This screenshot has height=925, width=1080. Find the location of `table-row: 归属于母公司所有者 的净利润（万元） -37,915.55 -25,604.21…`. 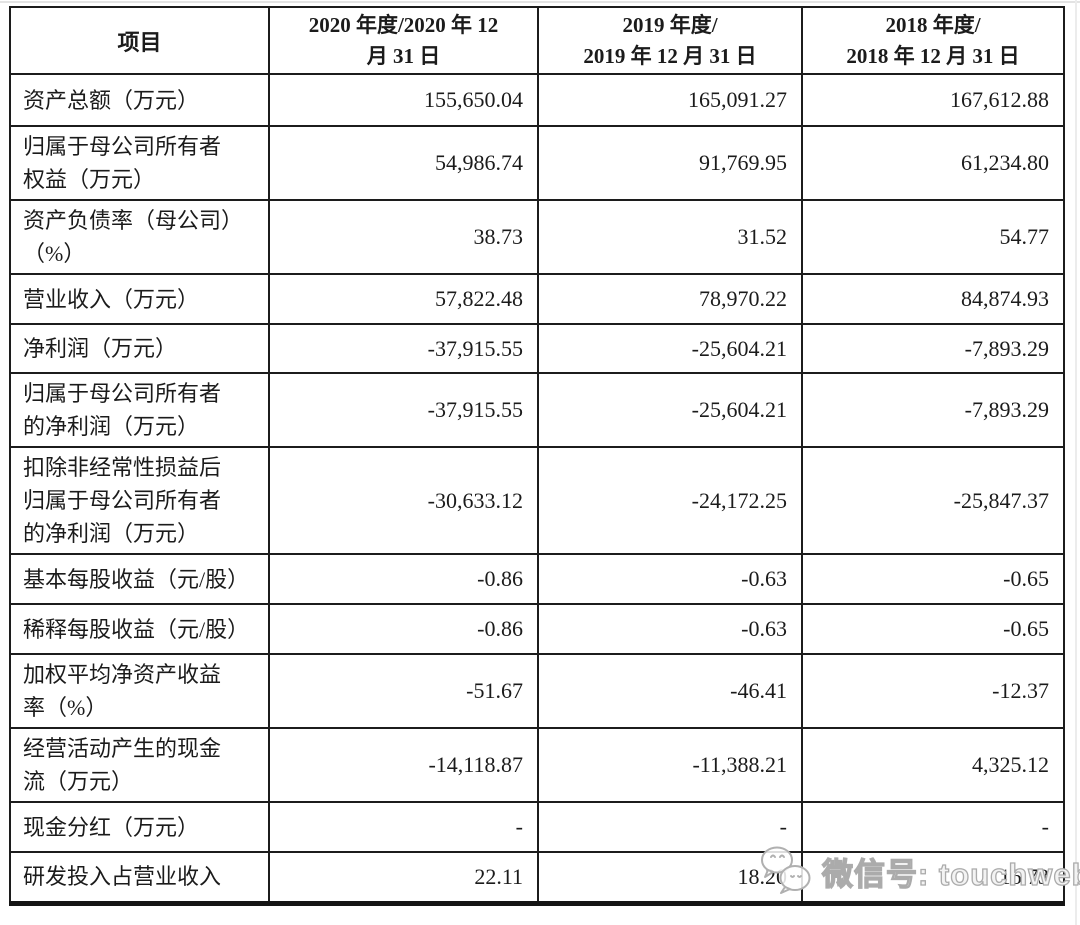

table-row: 归属于母公司所有者 的净利润（万元） -37,915.55 -25,604.21… is located at coordinates (537, 410).